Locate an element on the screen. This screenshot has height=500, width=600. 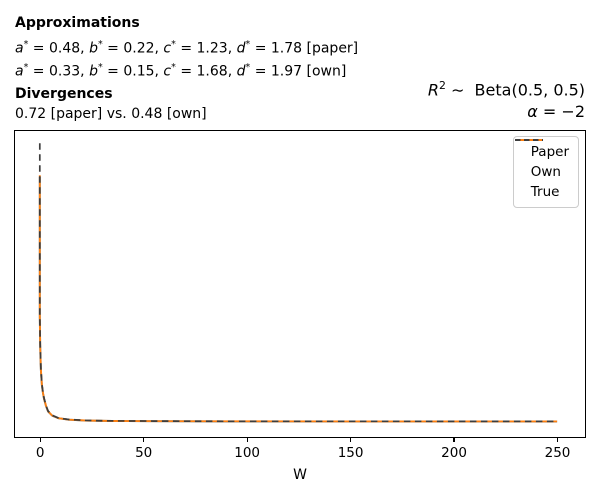
approximations-title: Approximations is located at coordinates (77, 23).